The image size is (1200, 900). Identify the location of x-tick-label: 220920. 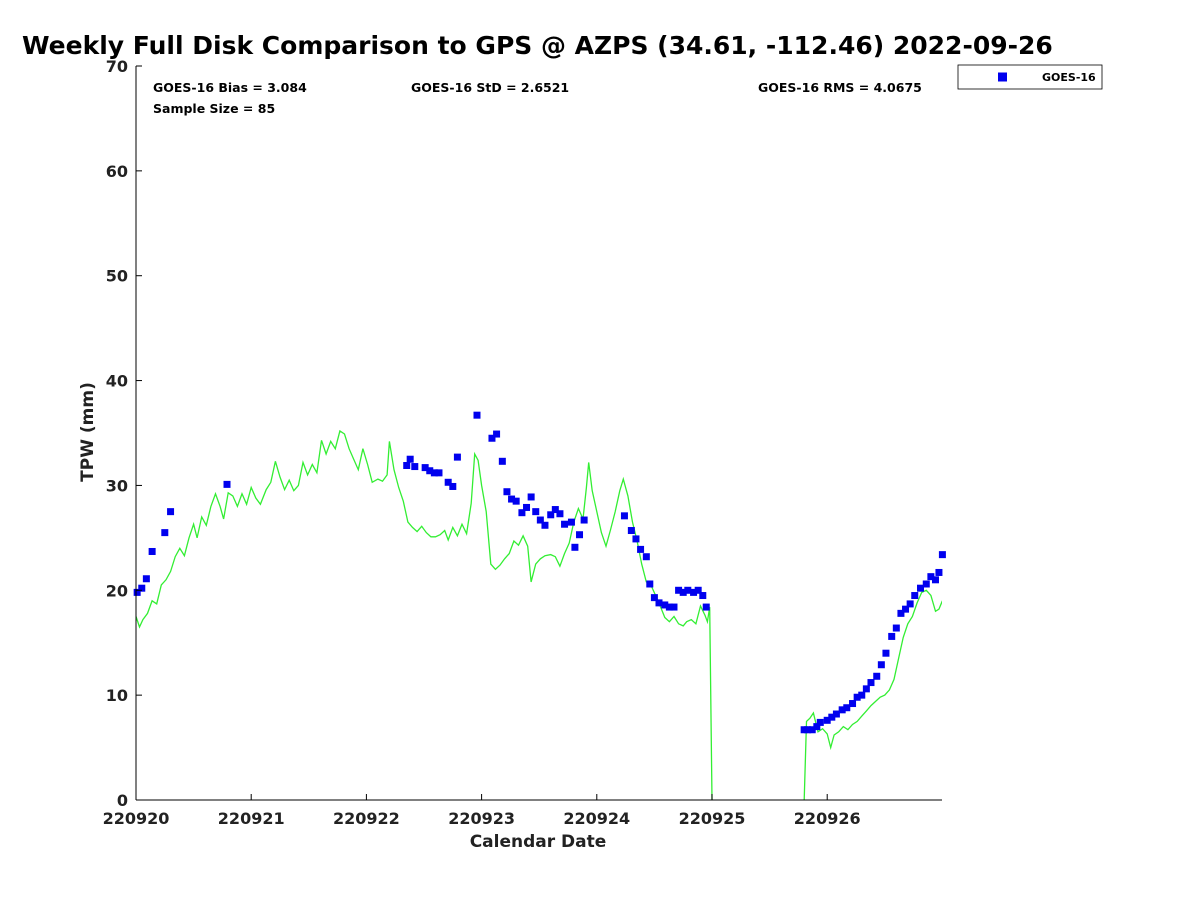
(136, 818).